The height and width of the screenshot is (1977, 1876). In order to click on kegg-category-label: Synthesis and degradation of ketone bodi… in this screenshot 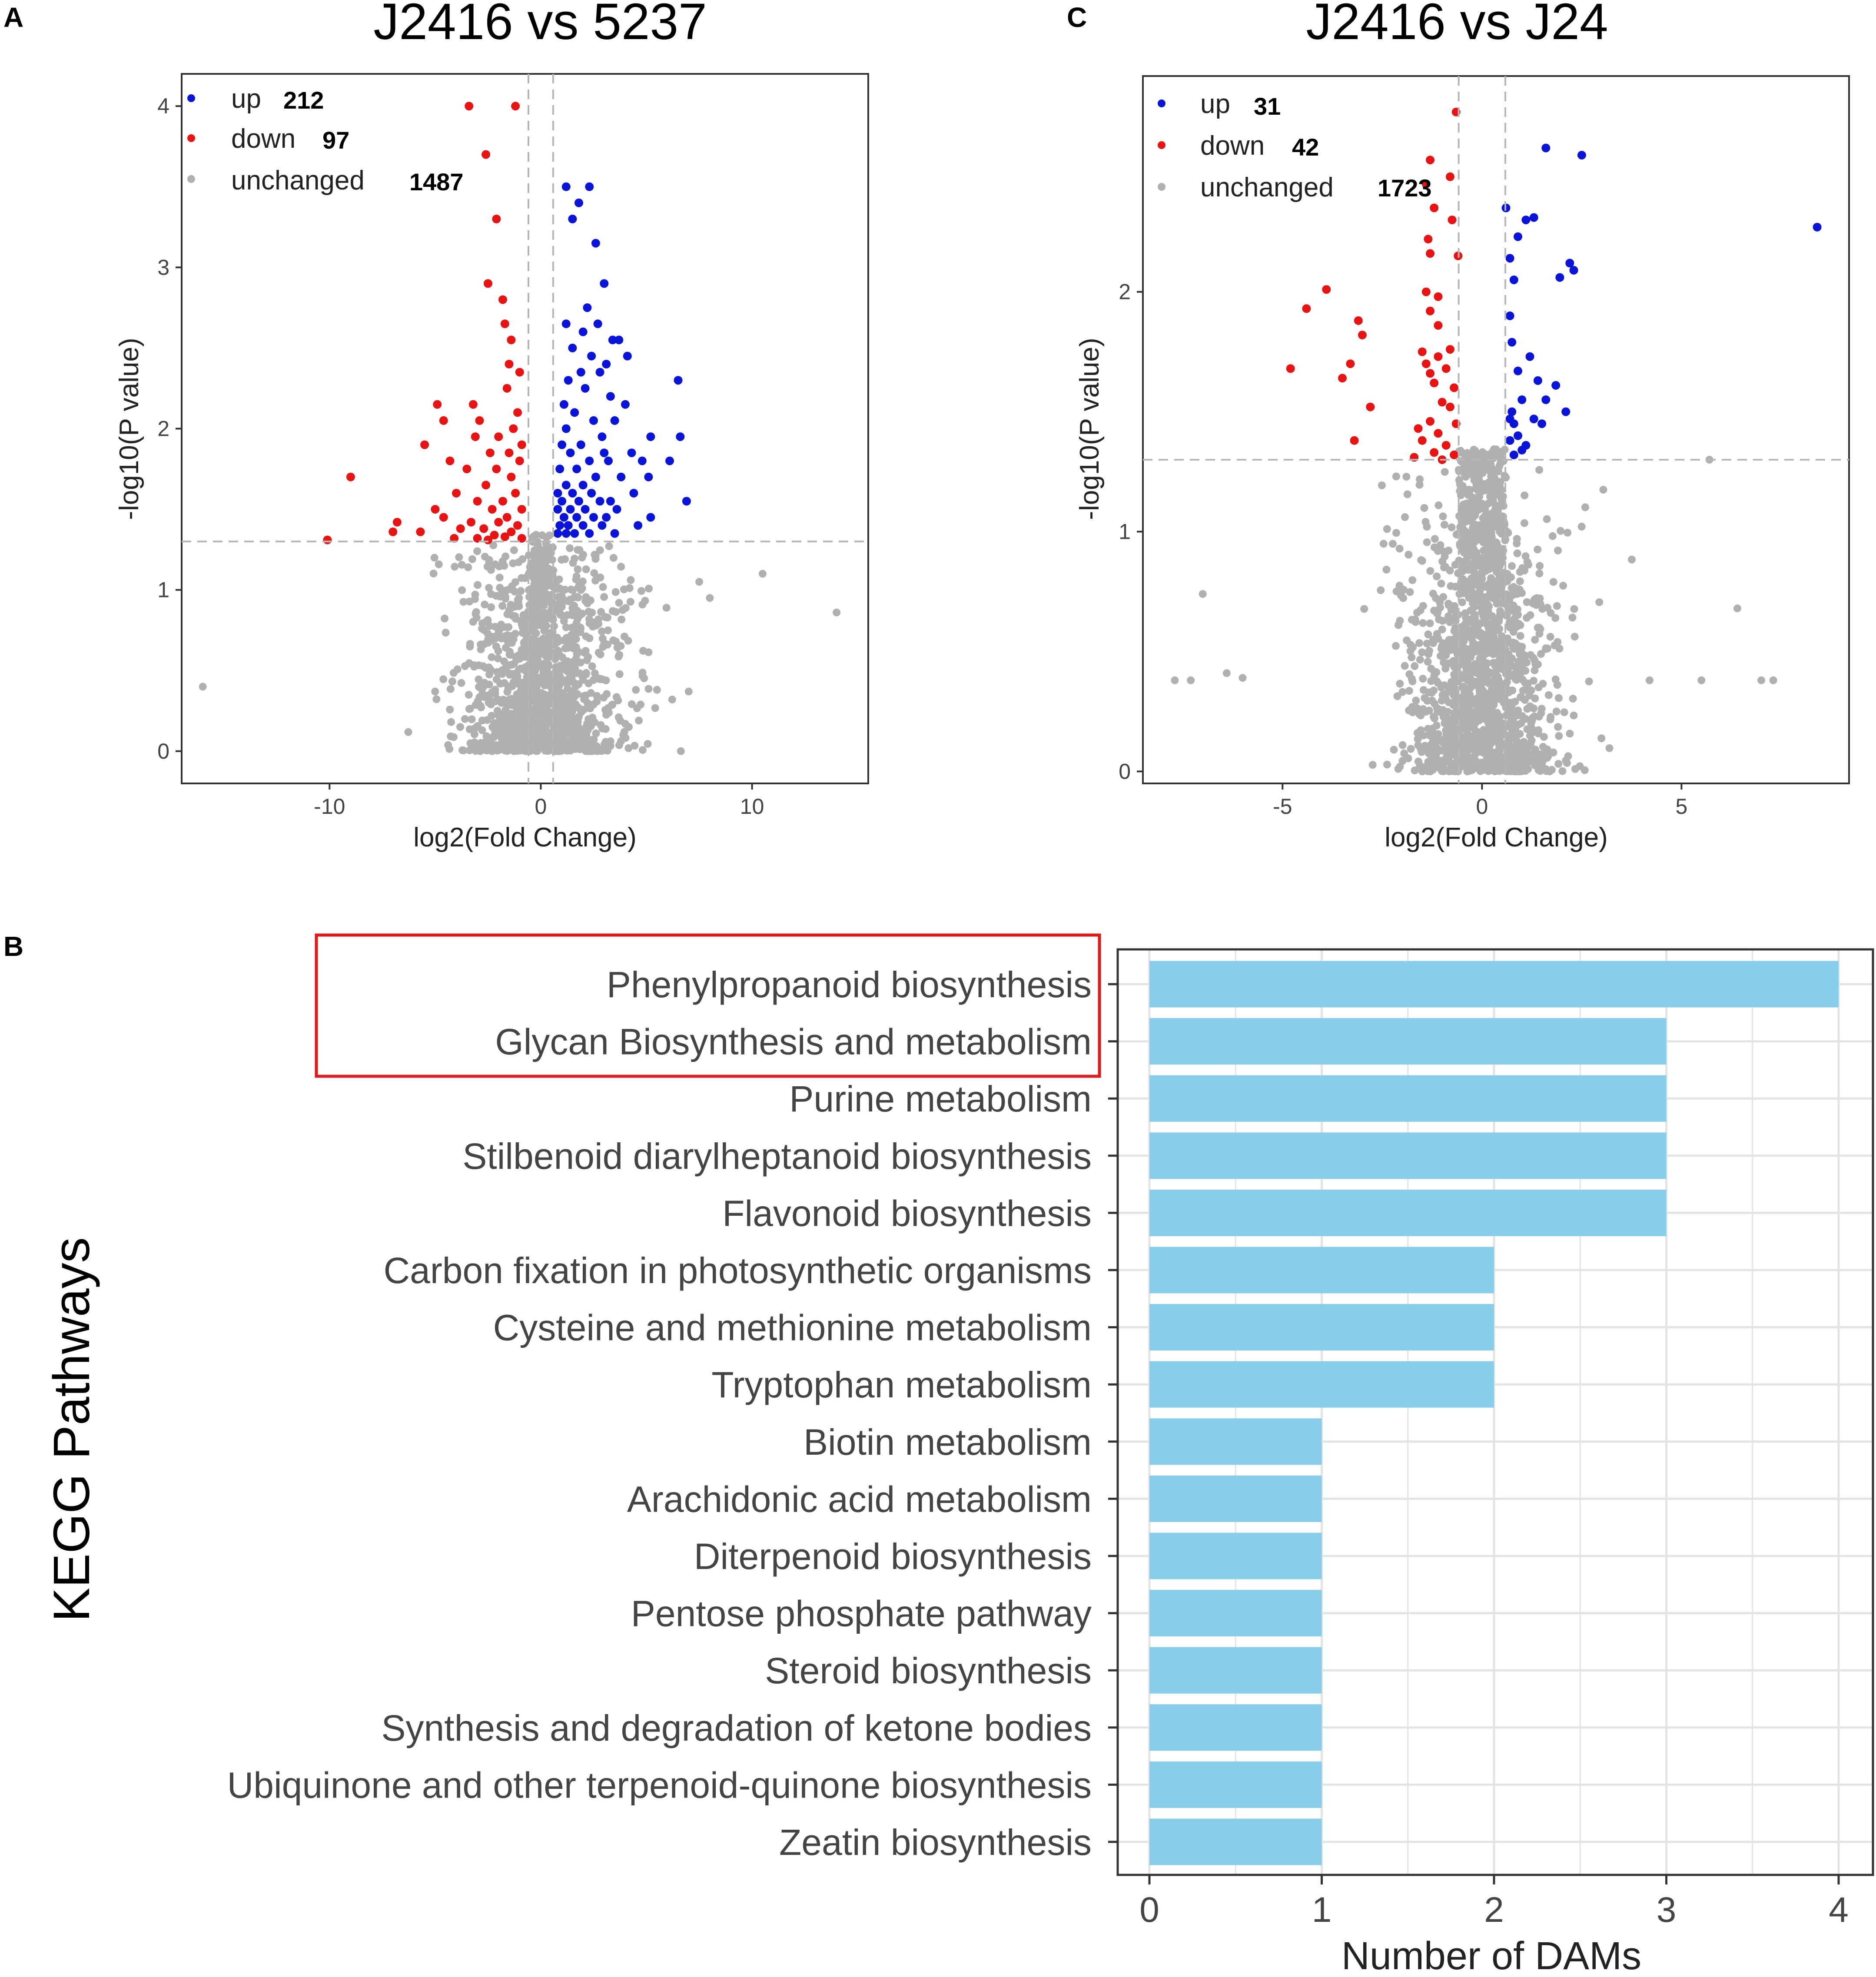, I will do `click(736, 1728)`.